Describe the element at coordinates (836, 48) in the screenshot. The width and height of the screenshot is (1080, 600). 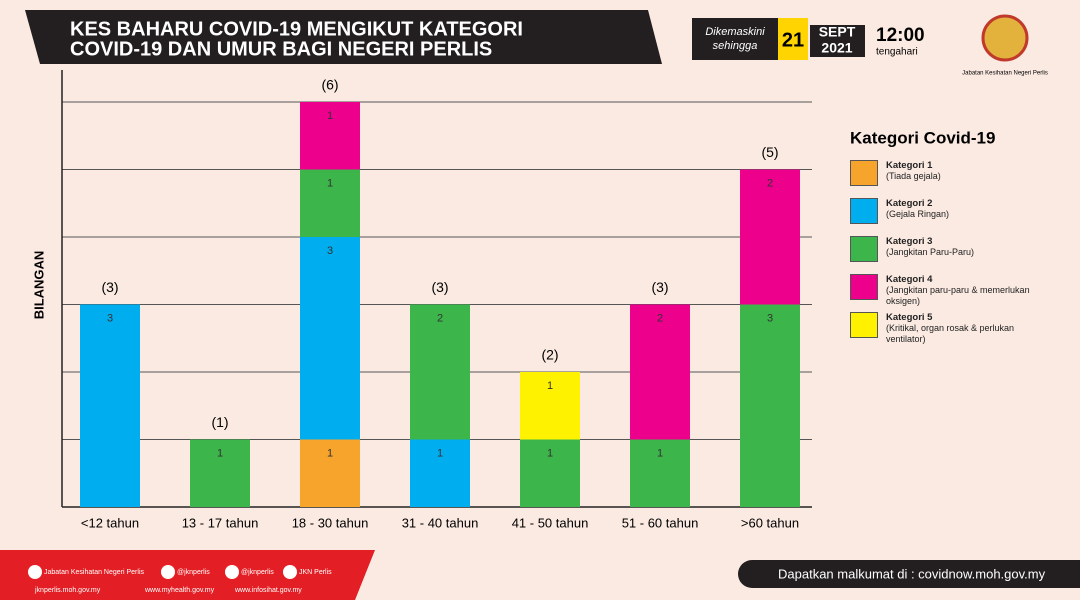
I see `year: 2021` at that location.